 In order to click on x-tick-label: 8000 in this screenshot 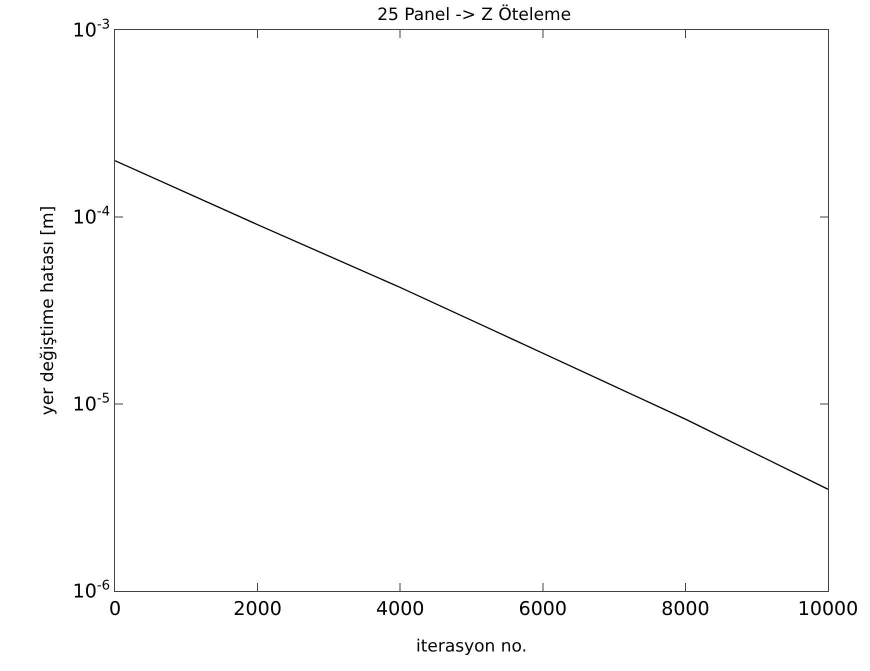, I will do `click(685, 609)`.